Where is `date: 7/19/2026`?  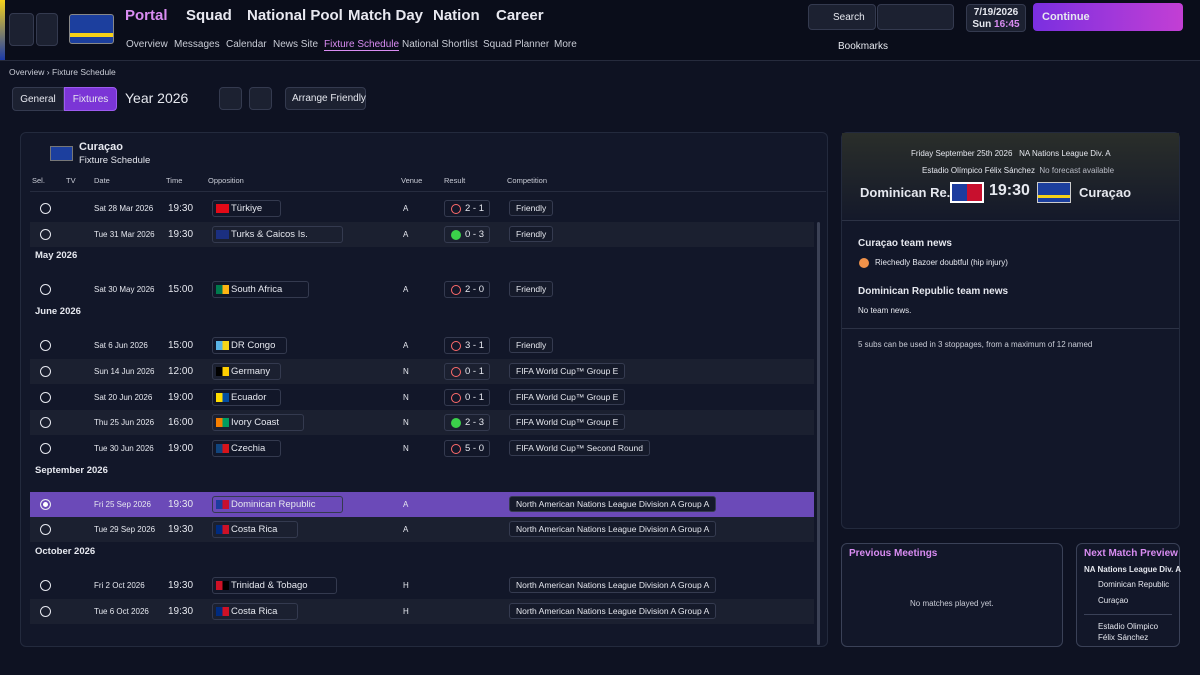
date: 7/19/2026 is located at coordinates (996, 12).